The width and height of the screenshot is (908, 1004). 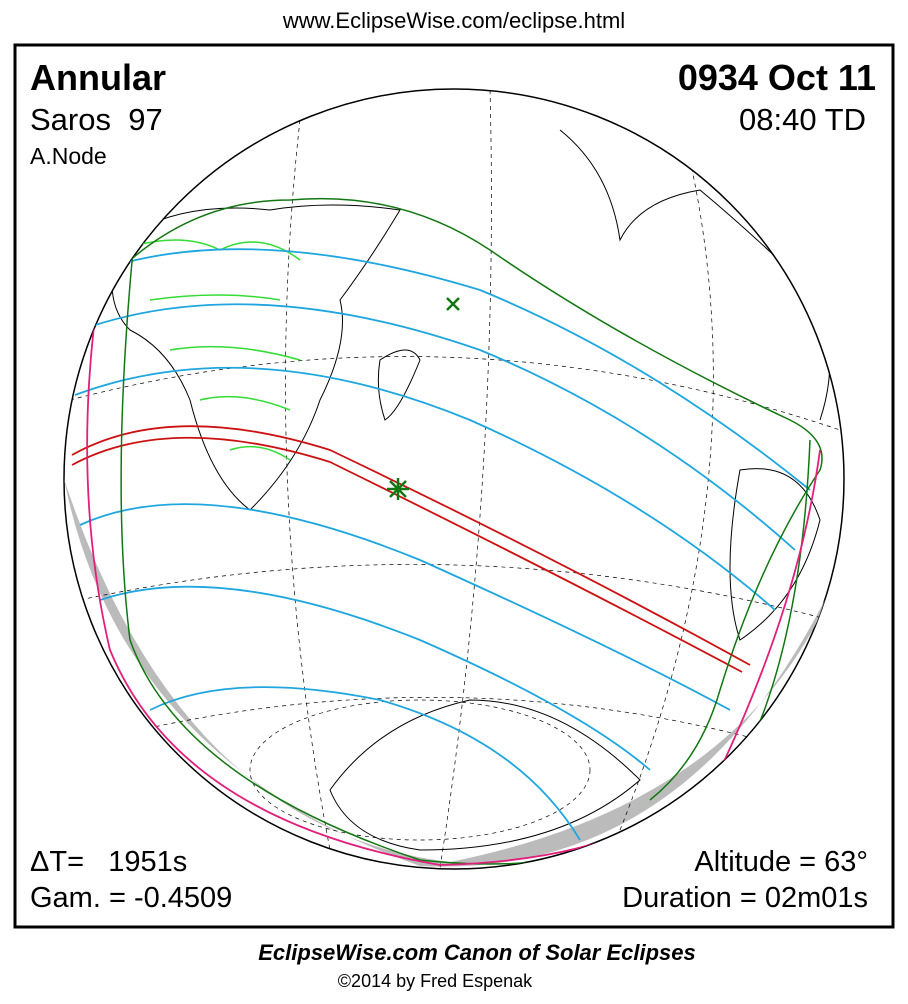 What do you see at coordinates (98, 77) in the screenshot?
I see `eclipse-type: Annular` at bounding box center [98, 77].